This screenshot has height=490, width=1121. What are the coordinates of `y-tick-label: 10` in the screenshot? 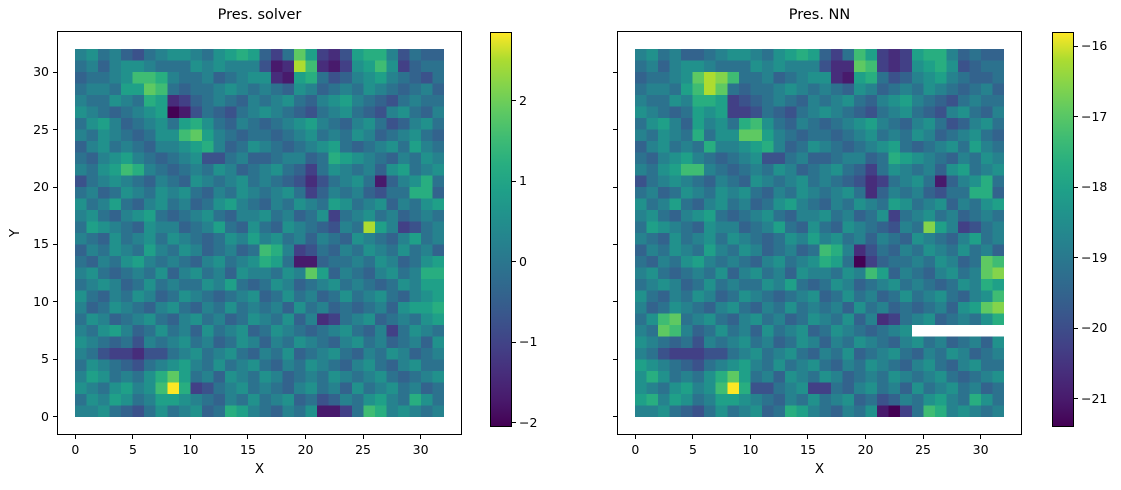 It's located at (41, 301).